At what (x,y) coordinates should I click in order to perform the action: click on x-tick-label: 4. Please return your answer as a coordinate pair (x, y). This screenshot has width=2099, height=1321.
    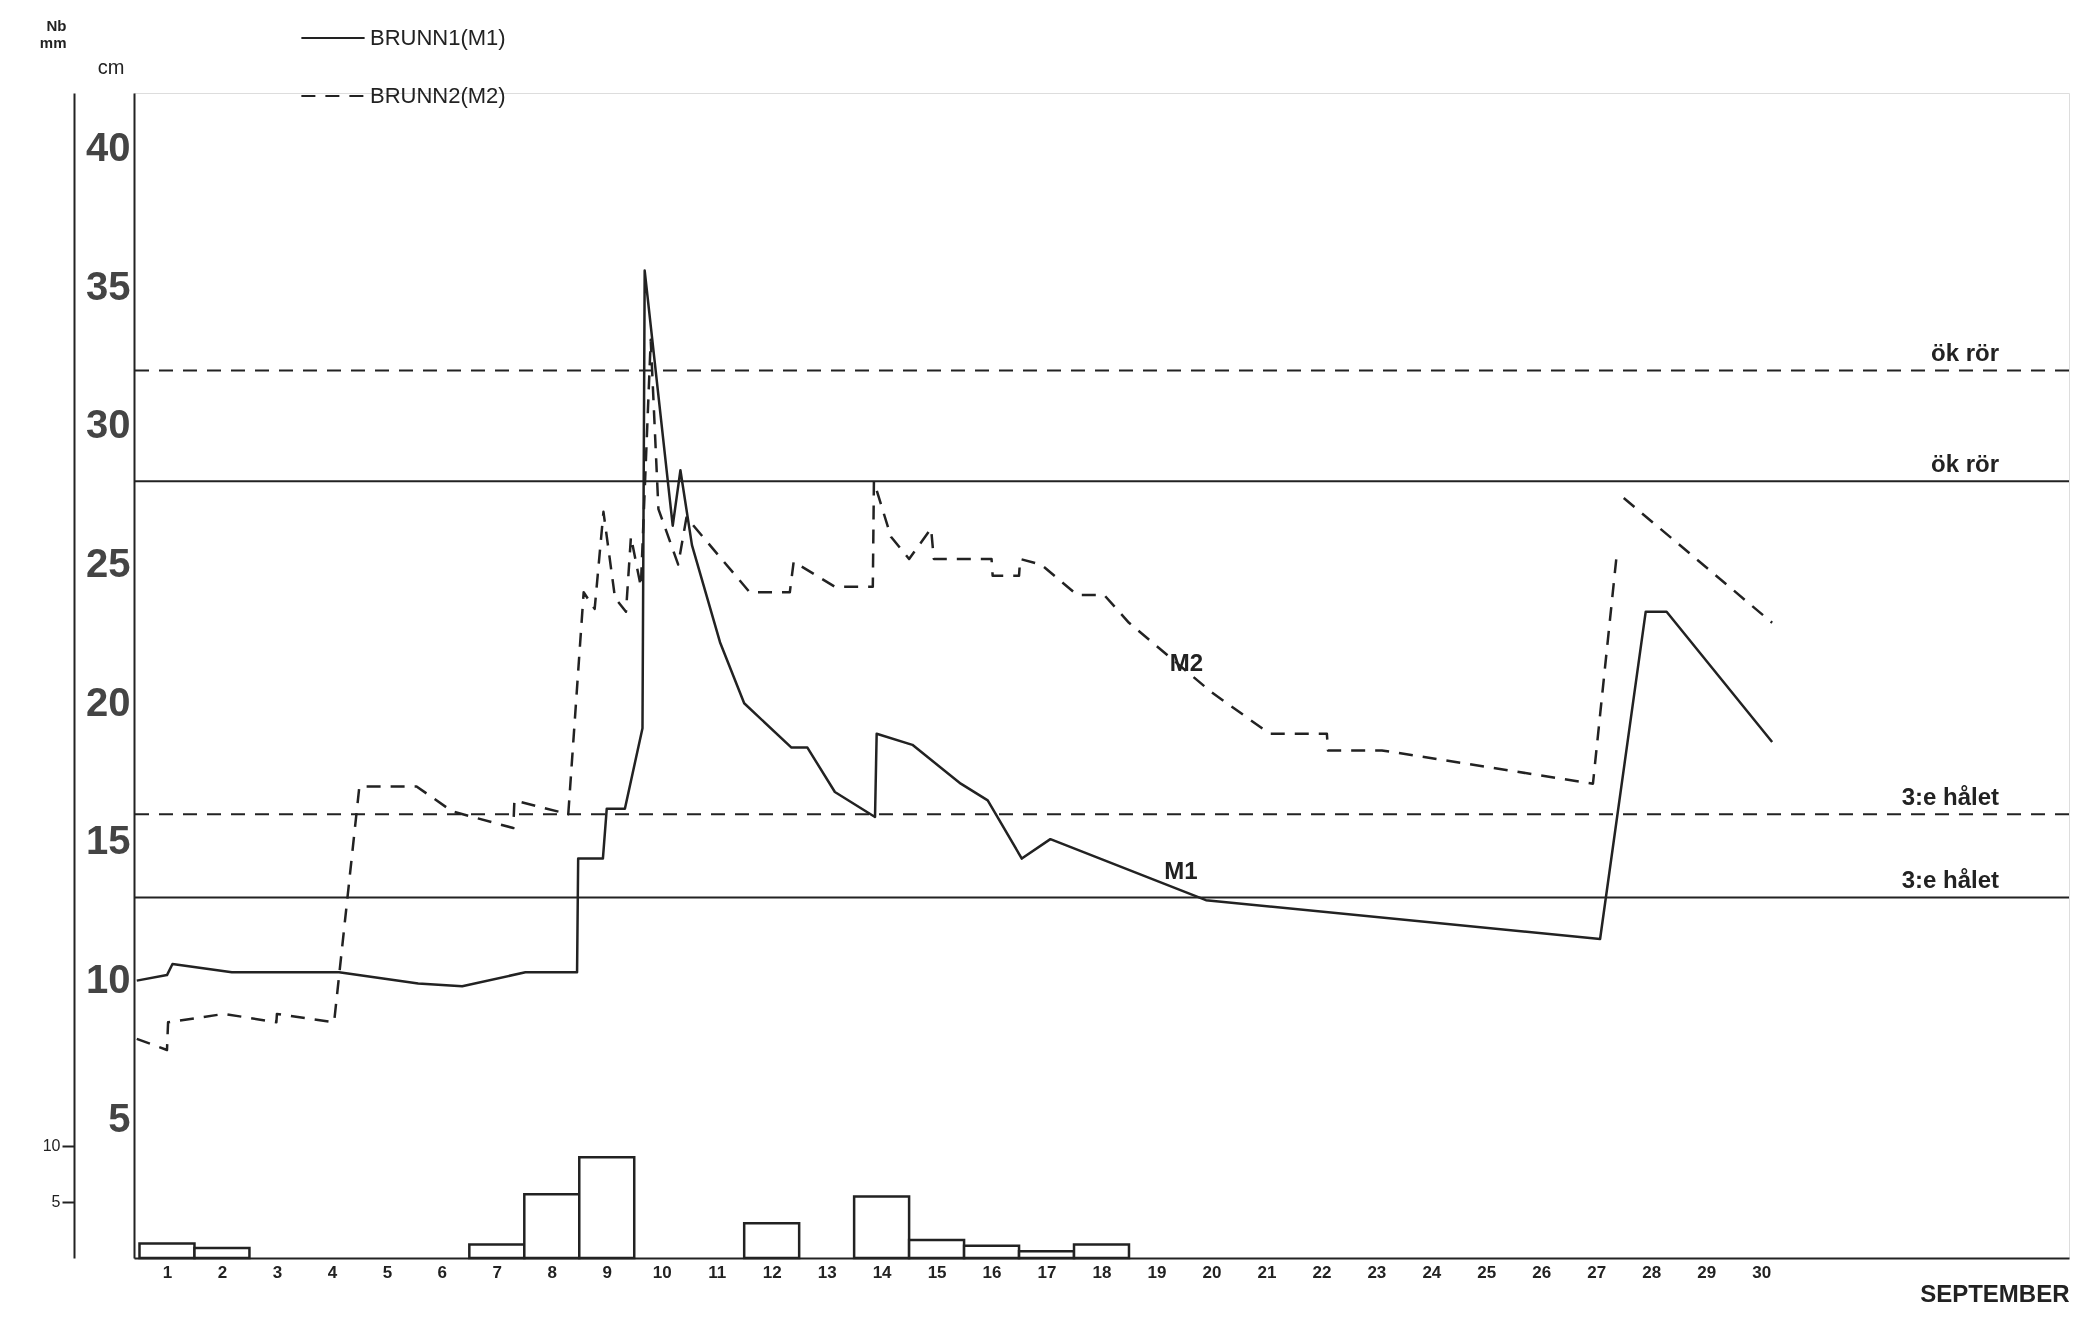
    Looking at the image, I should click on (332, 1272).